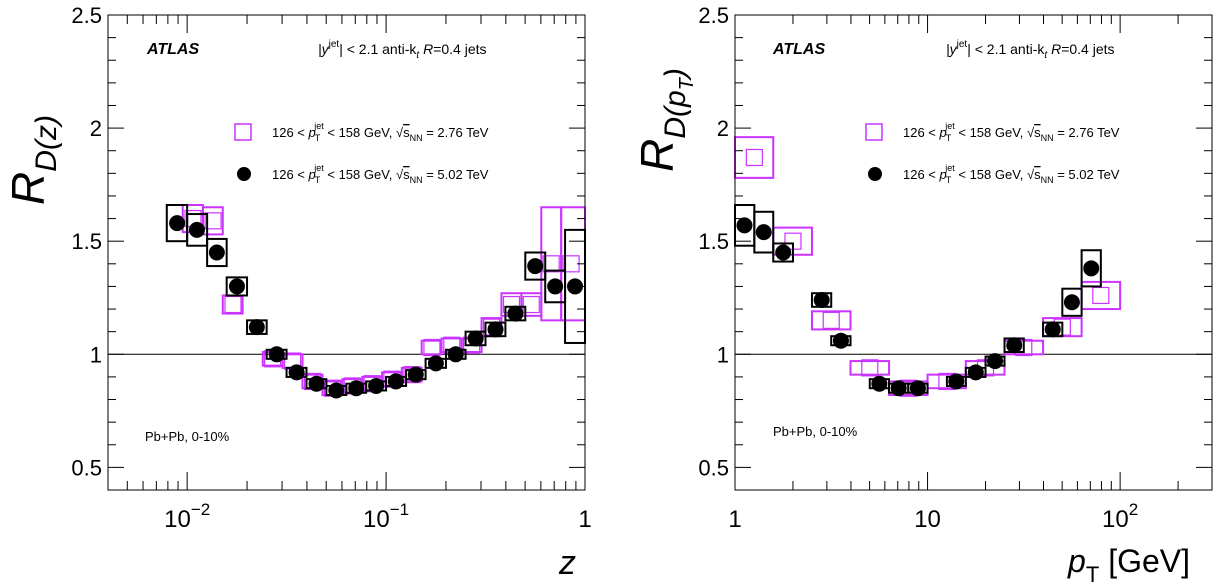 The width and height of the screenshot is (1227, 583). I want to click on series-layer, so click(347, 301).